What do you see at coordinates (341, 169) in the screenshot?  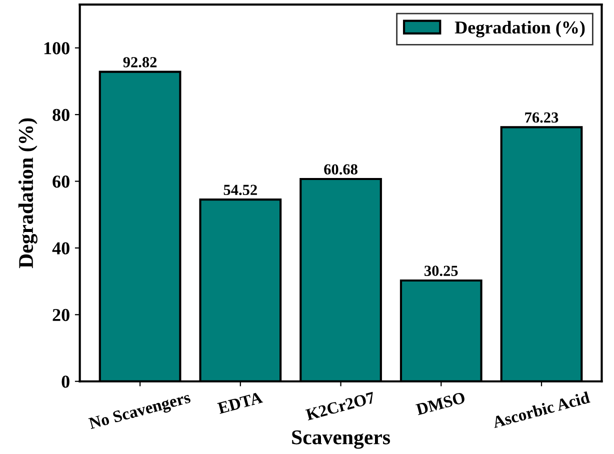 I see `data-label: 60.68` at bounding box center [341, 169].